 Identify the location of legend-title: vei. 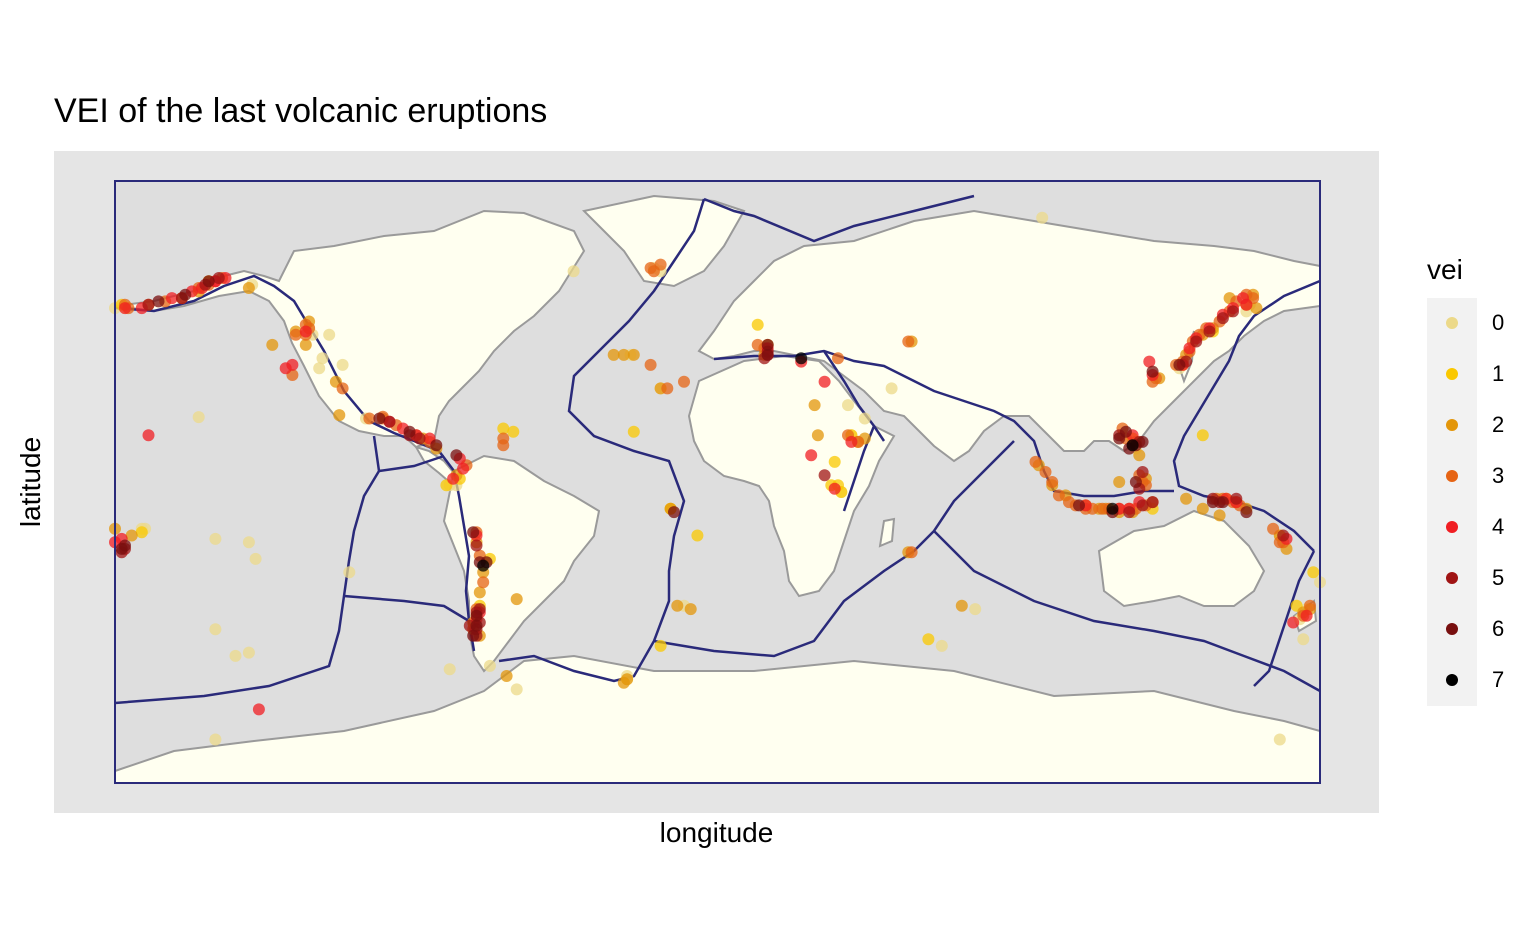
(1445, 269).